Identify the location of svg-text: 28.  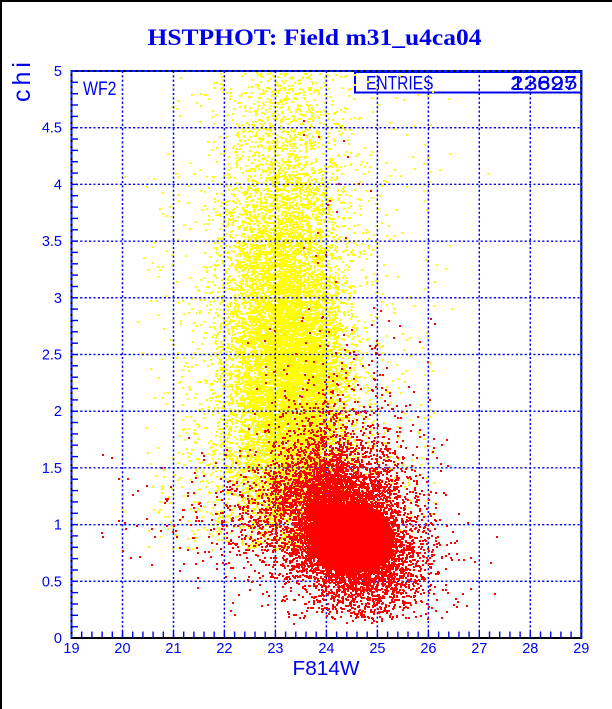
(530, 649).